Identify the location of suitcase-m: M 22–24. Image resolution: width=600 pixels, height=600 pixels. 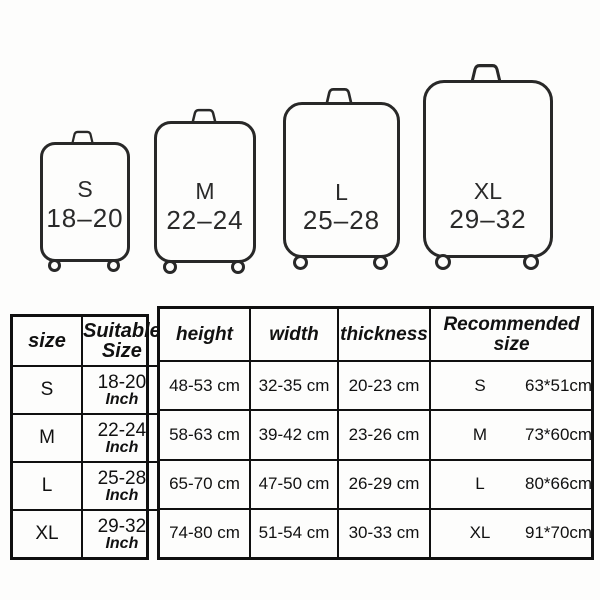
(205, 191).